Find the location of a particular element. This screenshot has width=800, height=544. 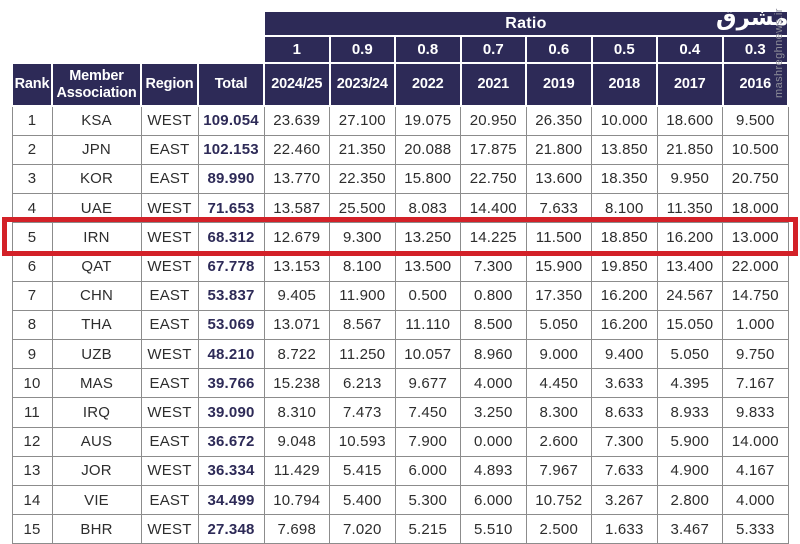

ratio-value-header-0-9: 0.9 is located at coordinates (362, 49).